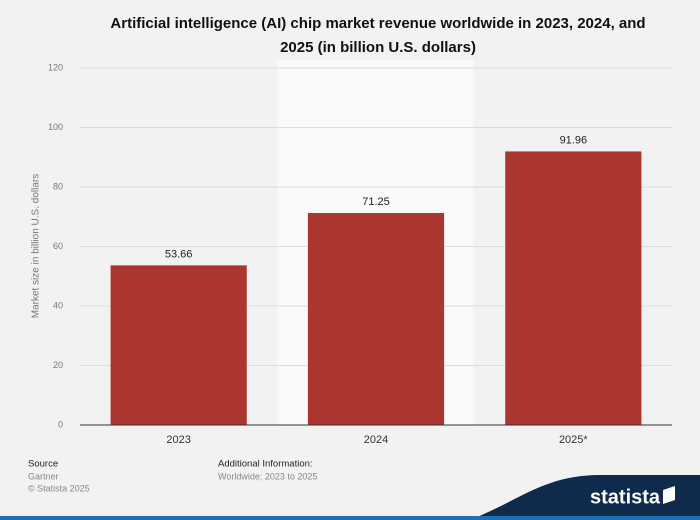 This screenshot has width=700, height=520. What do you see at coordinates (55, 127) in the screenshot?
I see `y-tick-label: 100` at bounding box center [55, 127].